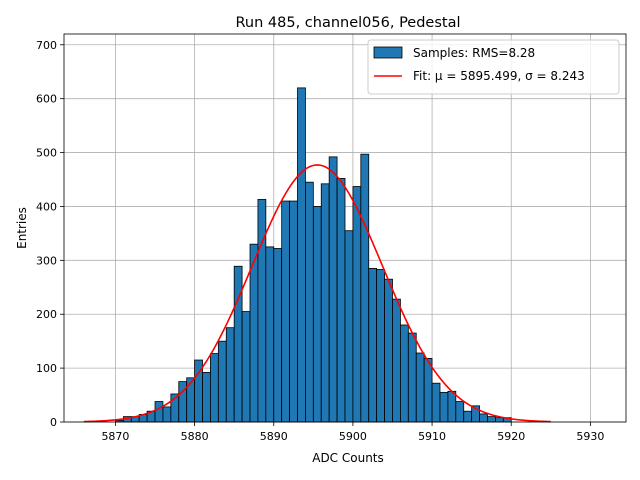 This screenshot has width=640, height=480. What do you see at coordinates (46, 99) in the screenshot?
I see `y-tick-label: 600` at bounding box center [46, 99].